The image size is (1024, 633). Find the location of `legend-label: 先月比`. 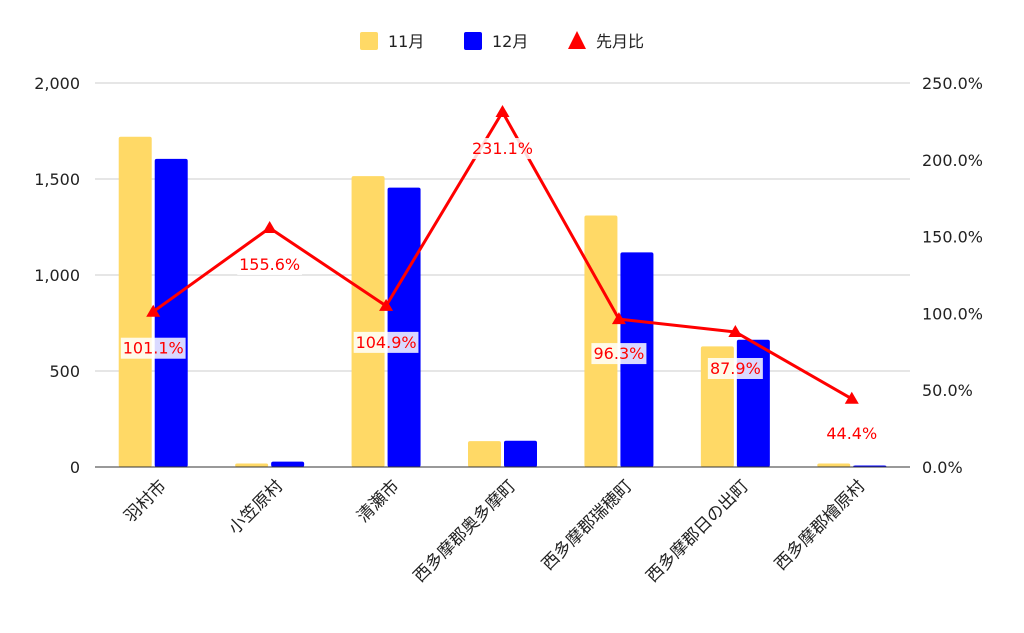

legend-label: 先月比 is located at coordinates (620, 41).